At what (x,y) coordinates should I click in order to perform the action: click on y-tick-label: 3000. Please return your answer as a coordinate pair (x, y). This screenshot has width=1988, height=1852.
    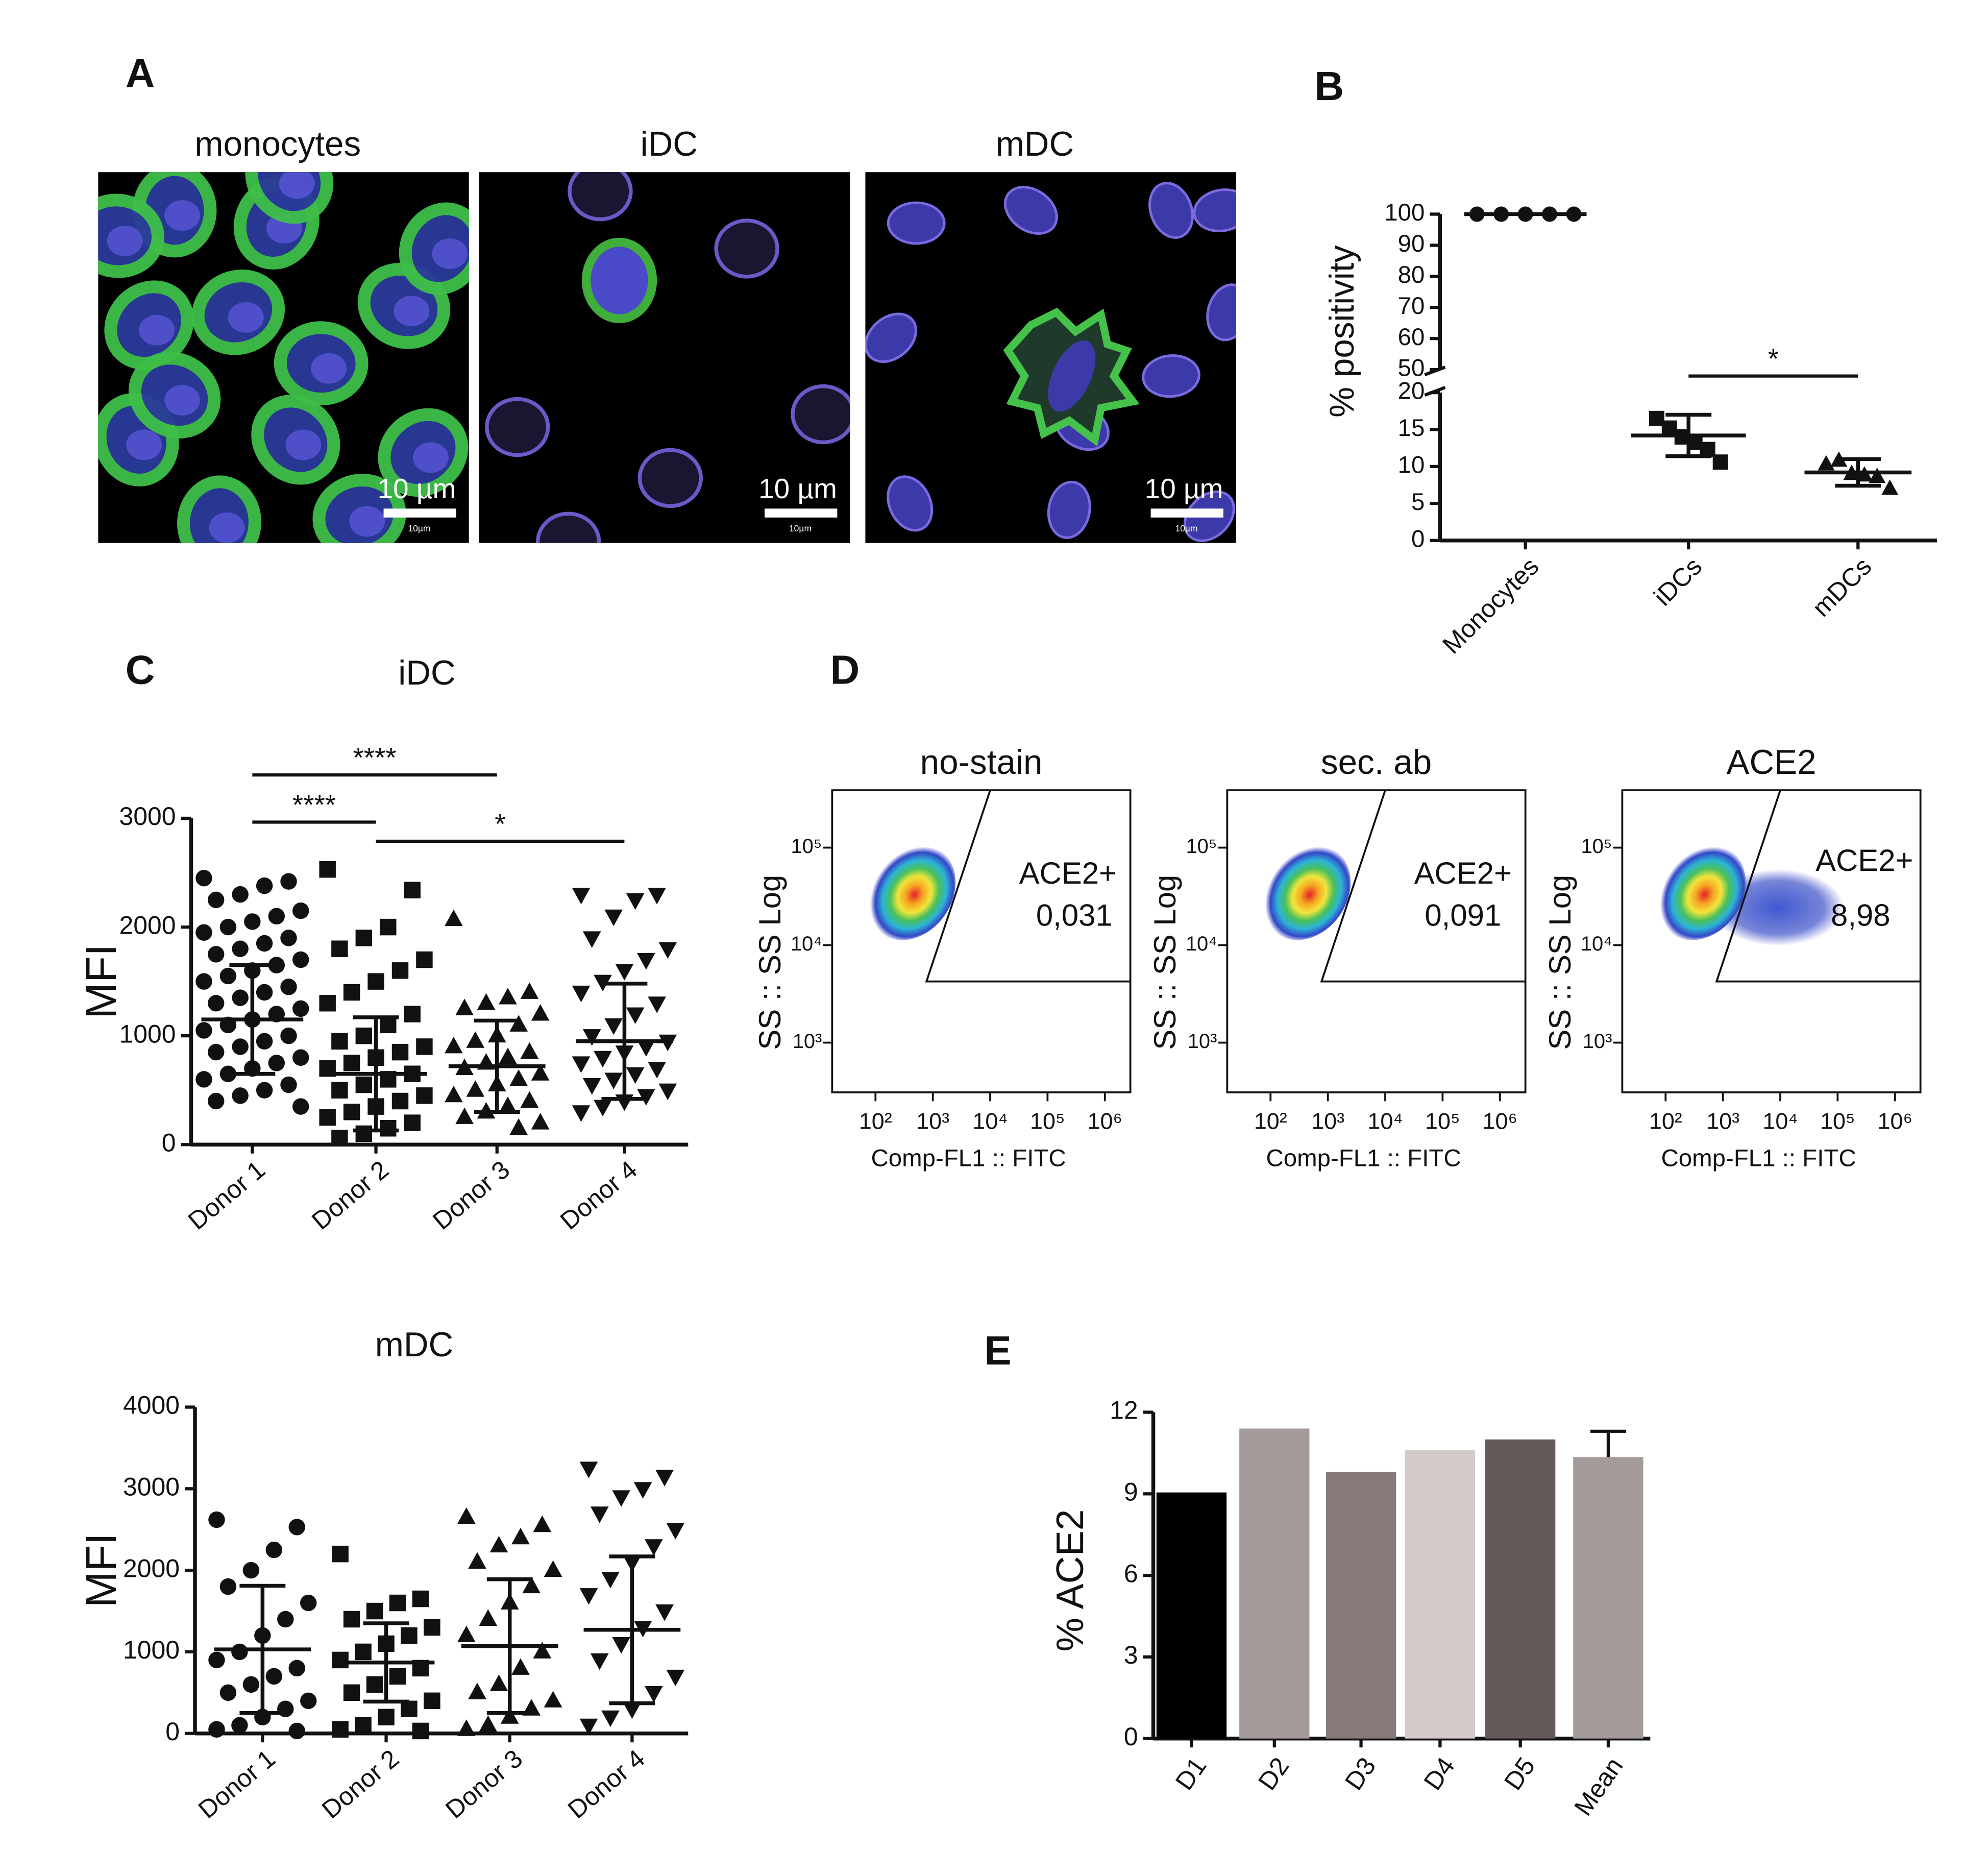
    Looking at the image, I should click on (147, 816).